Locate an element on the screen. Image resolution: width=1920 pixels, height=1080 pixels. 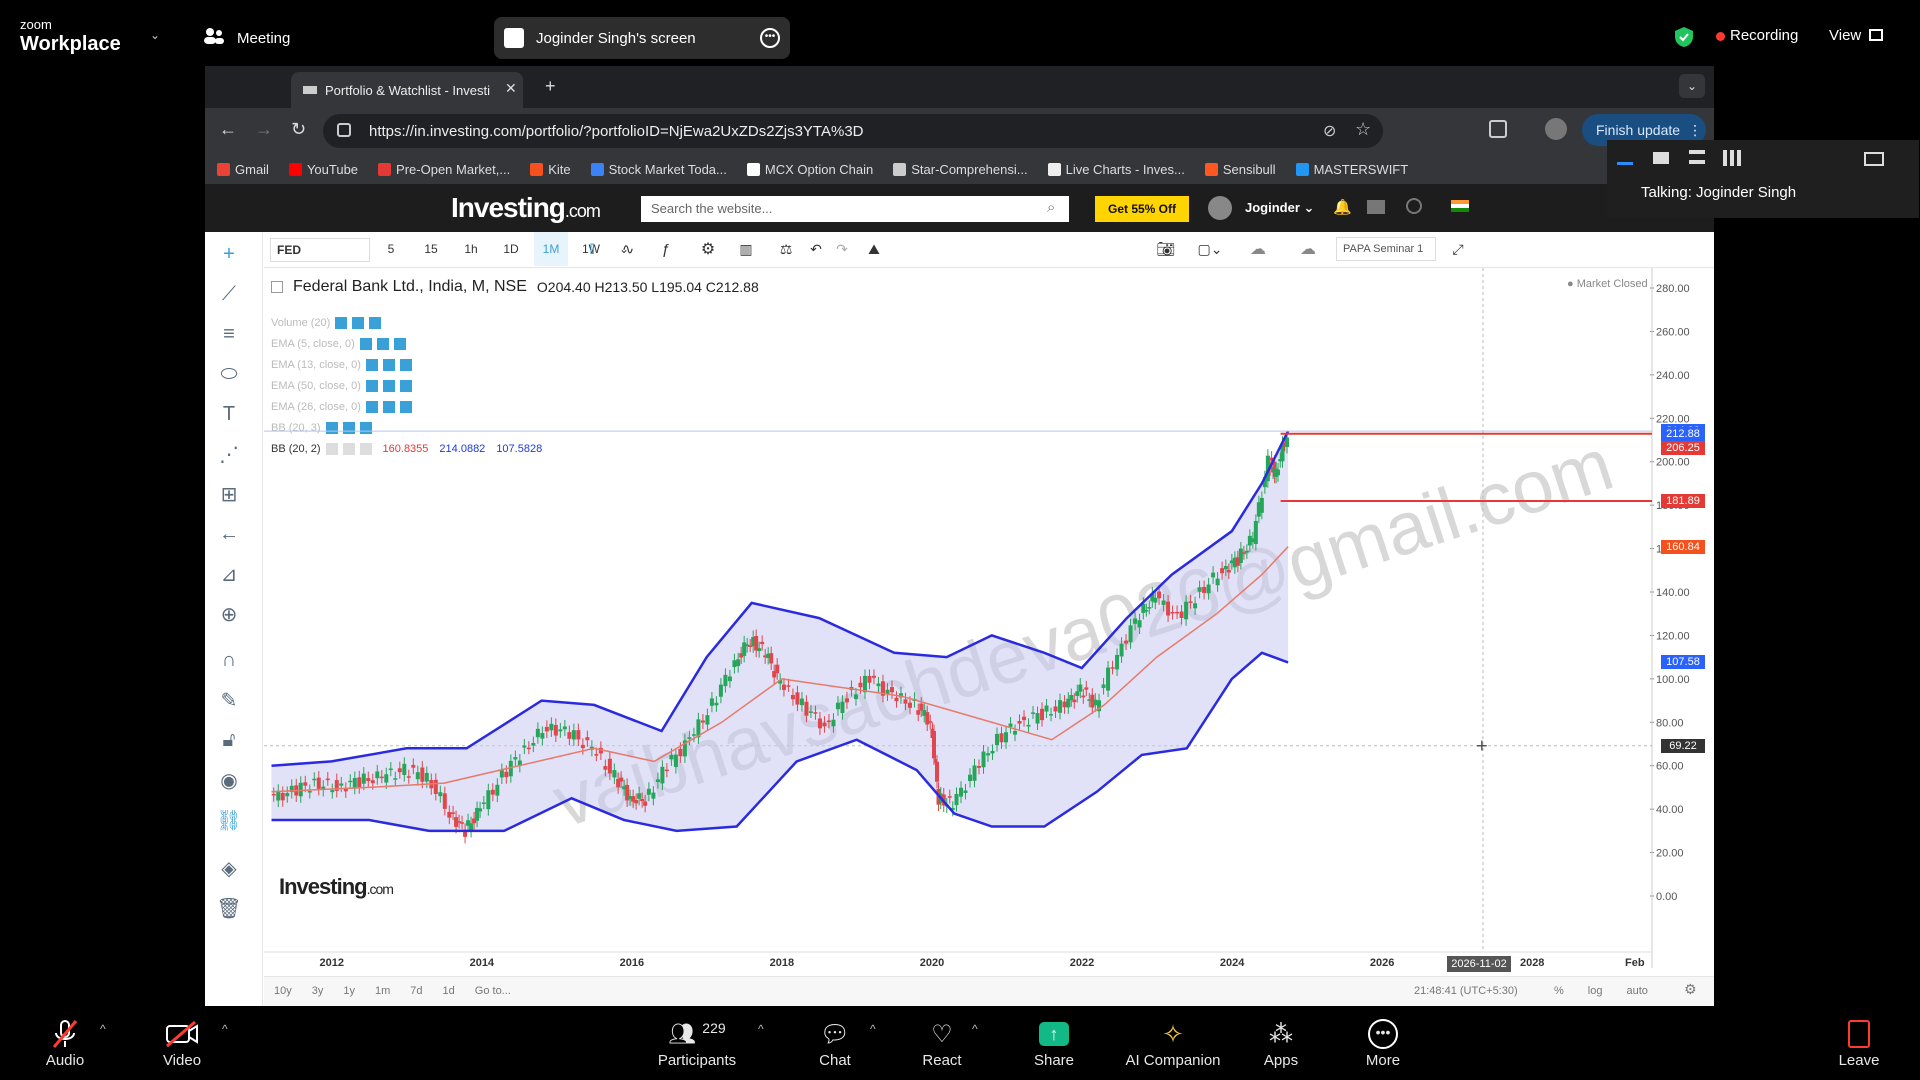
candle-type-icon: ⫾ is located at coordinates (592, 248).